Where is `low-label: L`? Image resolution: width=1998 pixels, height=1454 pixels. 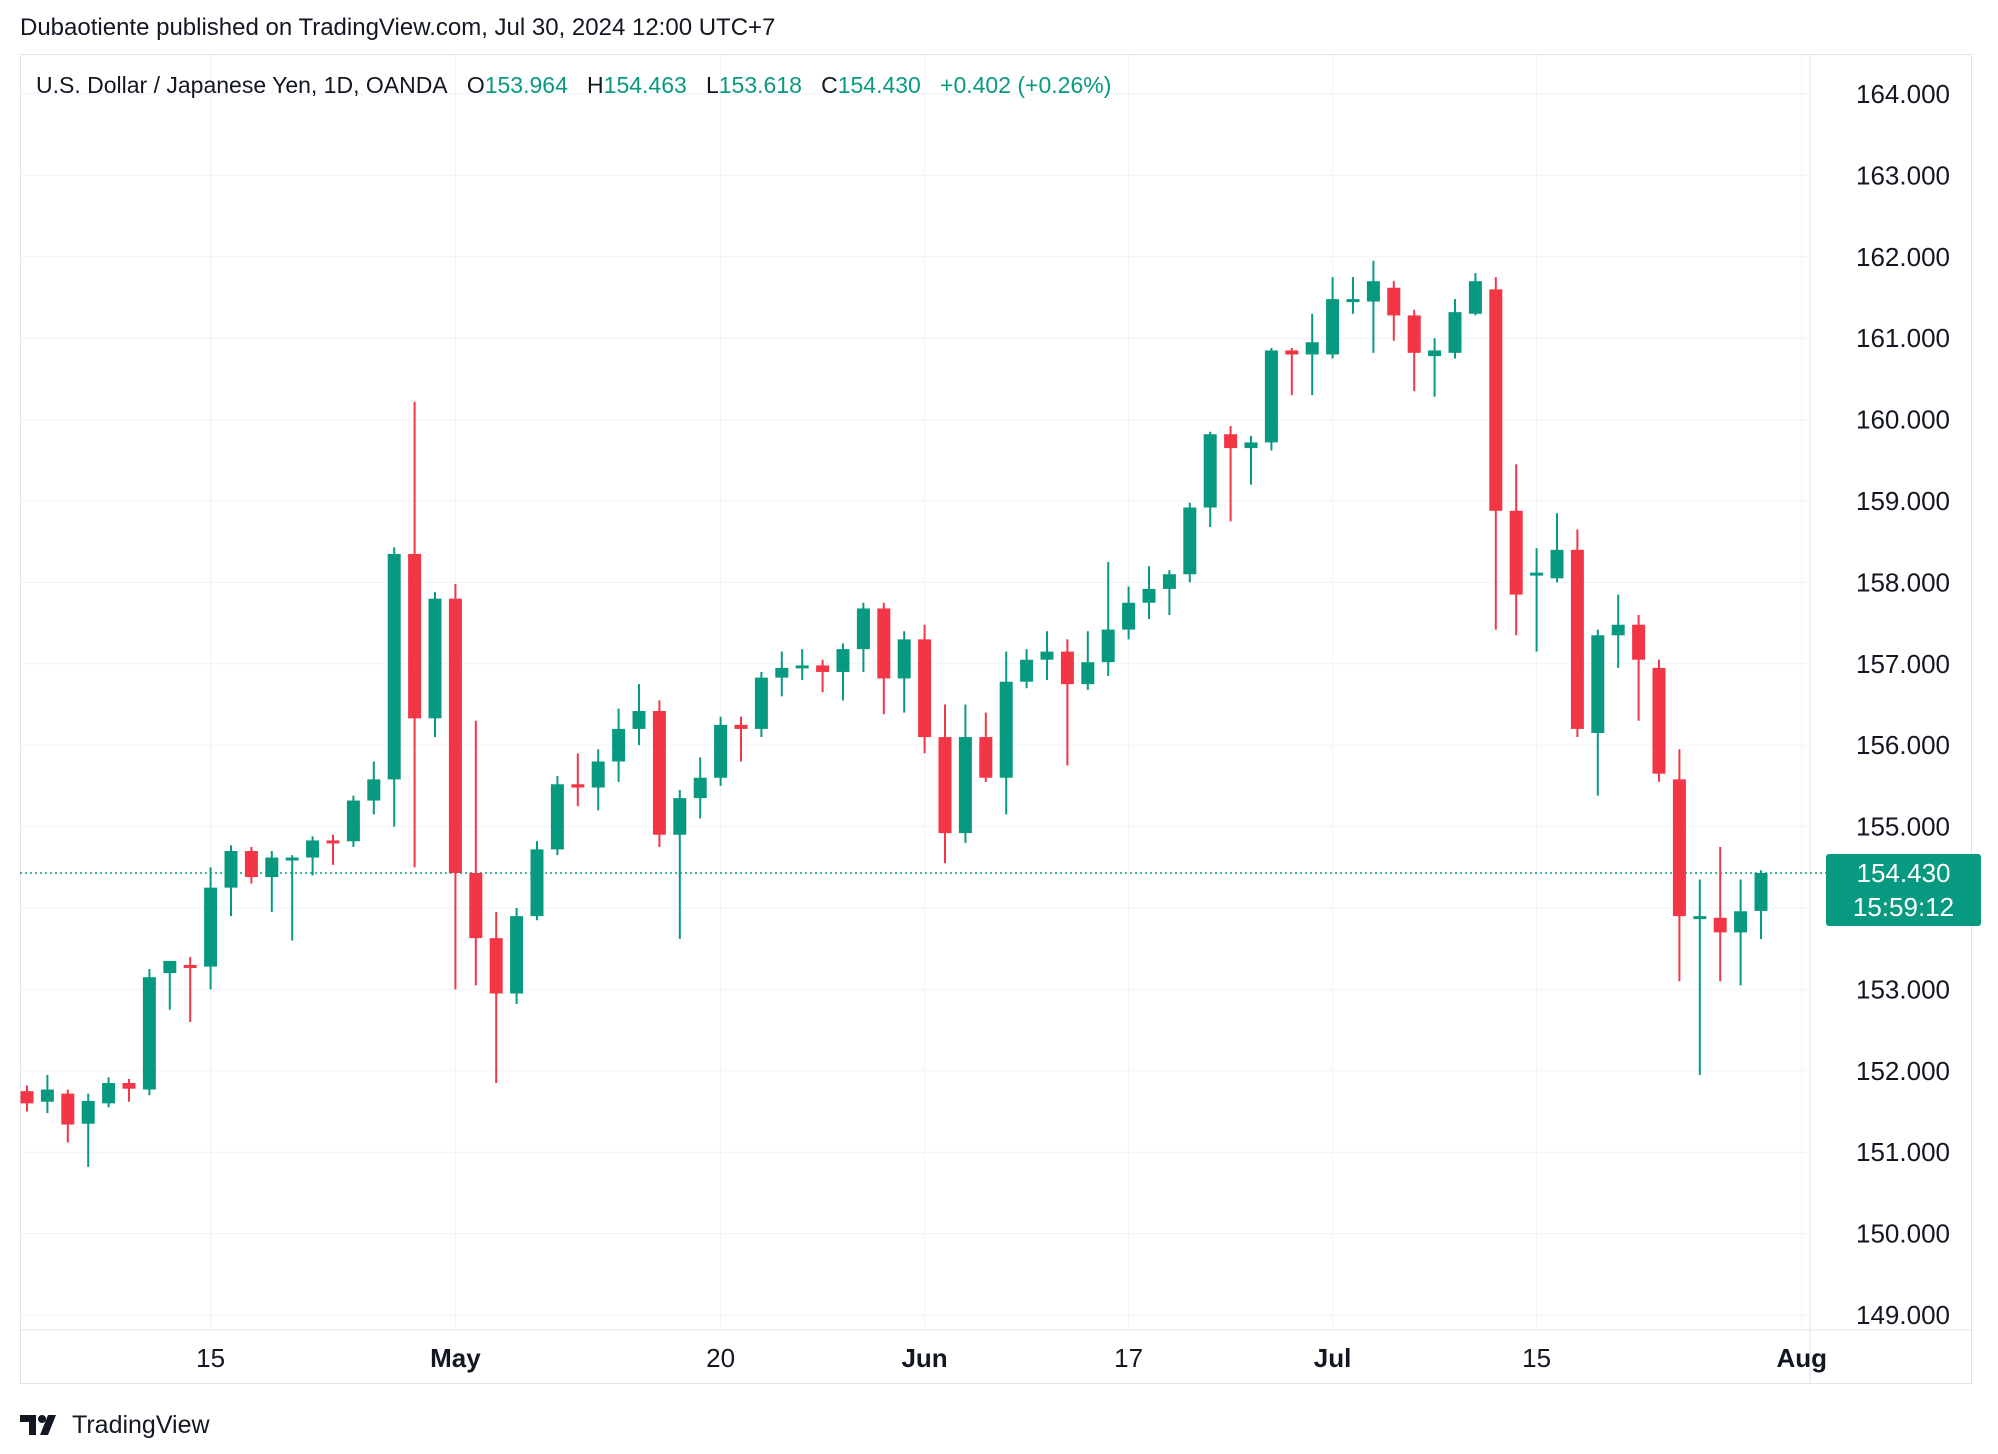 low-label: L is located at coordinates (712, 85).